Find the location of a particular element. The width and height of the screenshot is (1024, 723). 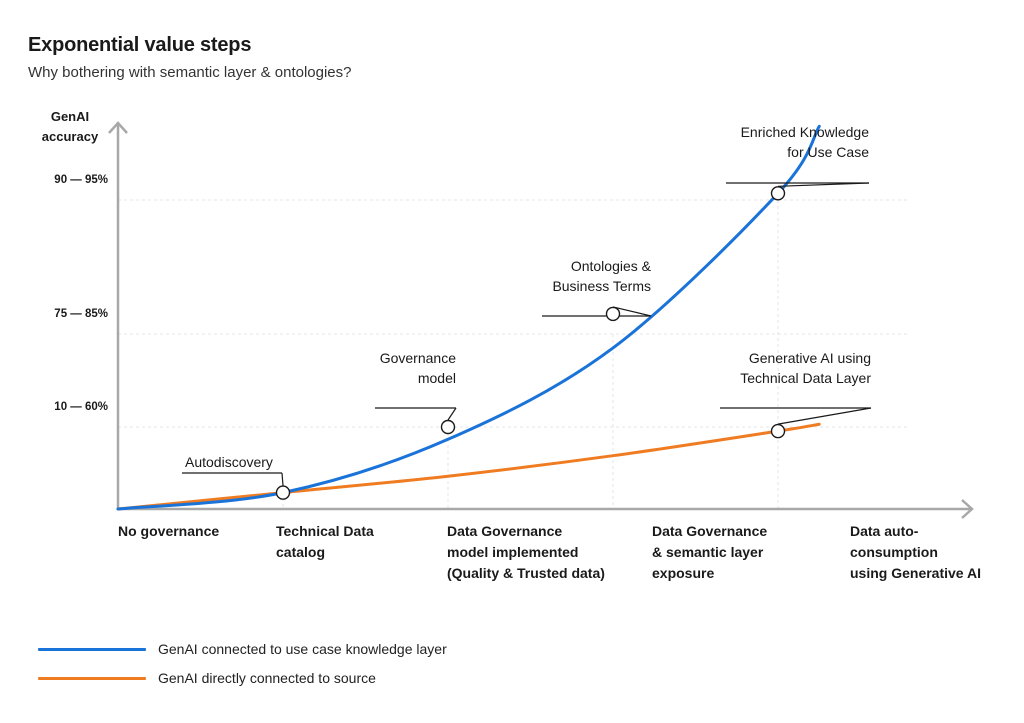

x-category-label: exposure is located at coordinates (683, 573).